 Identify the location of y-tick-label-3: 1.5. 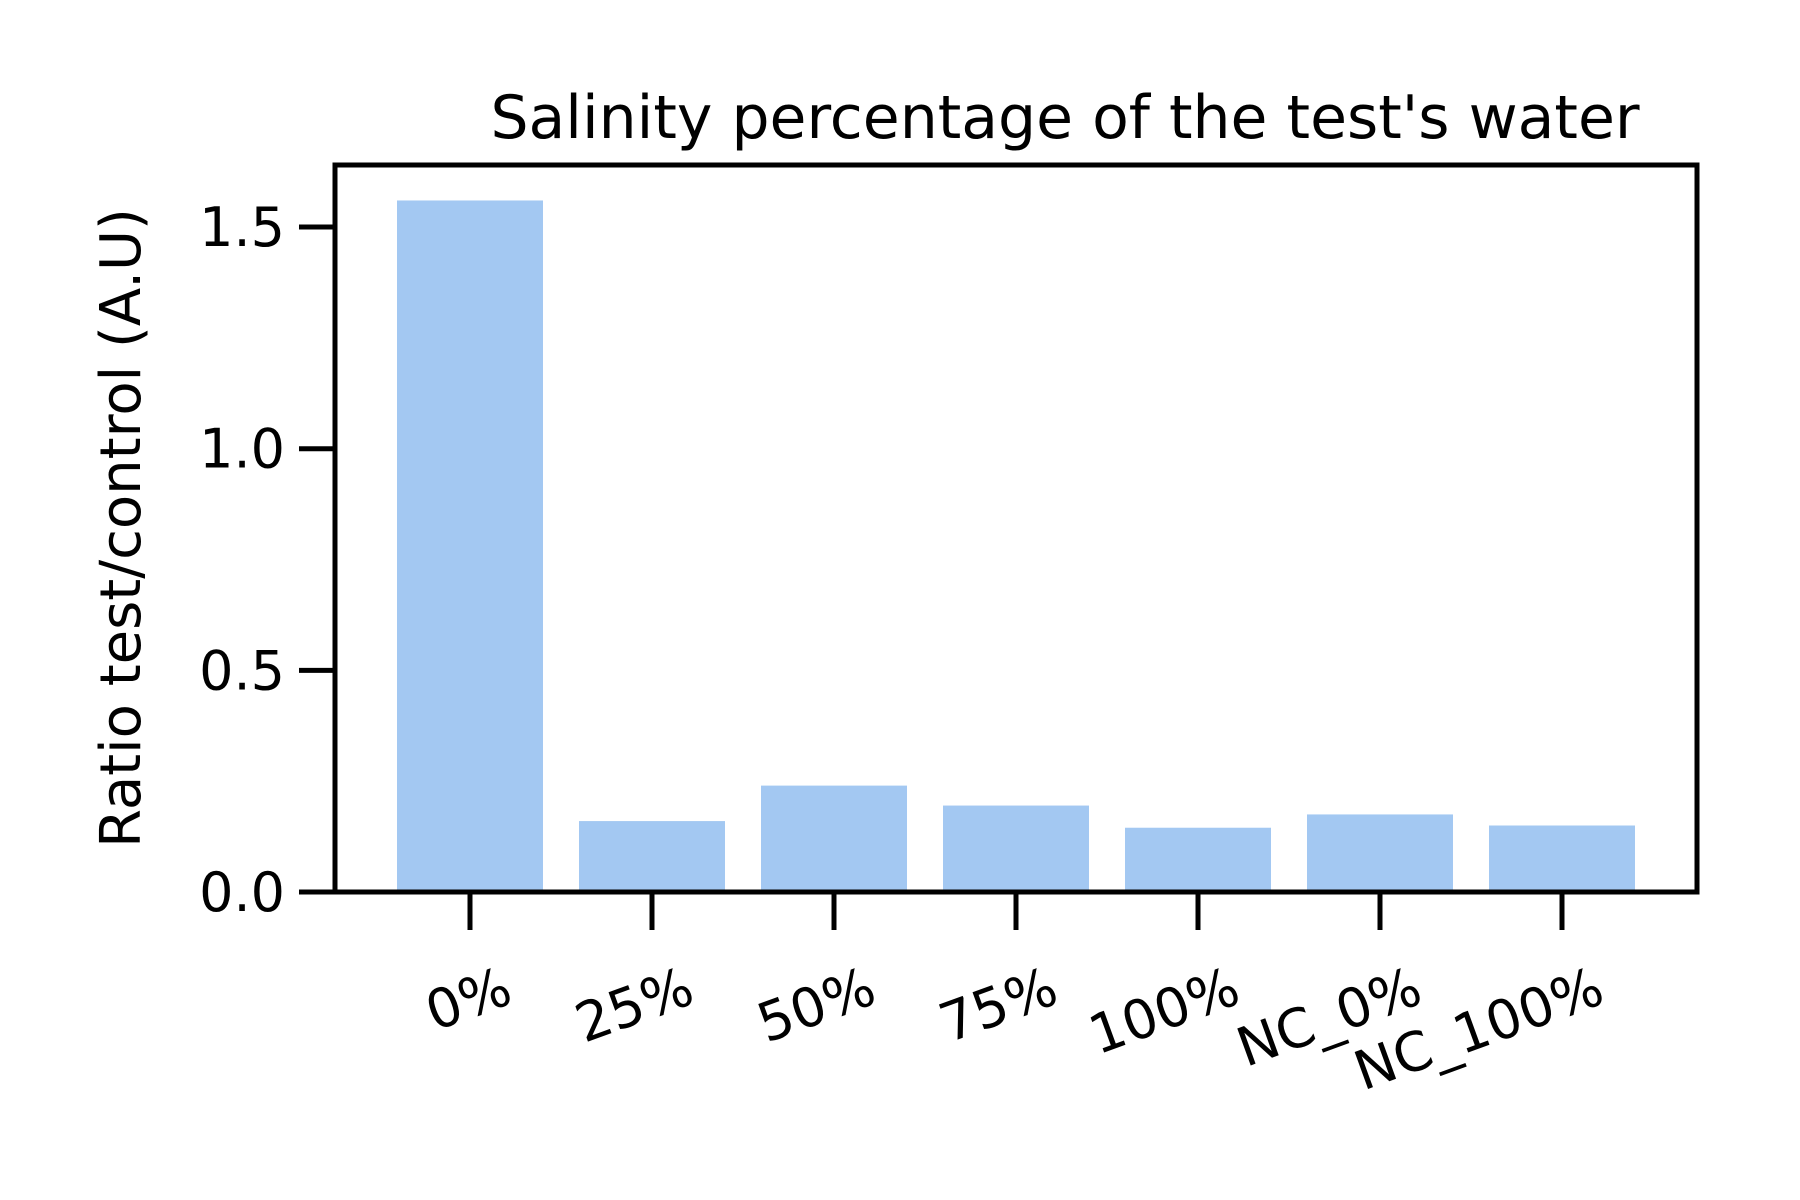
(242, 227).